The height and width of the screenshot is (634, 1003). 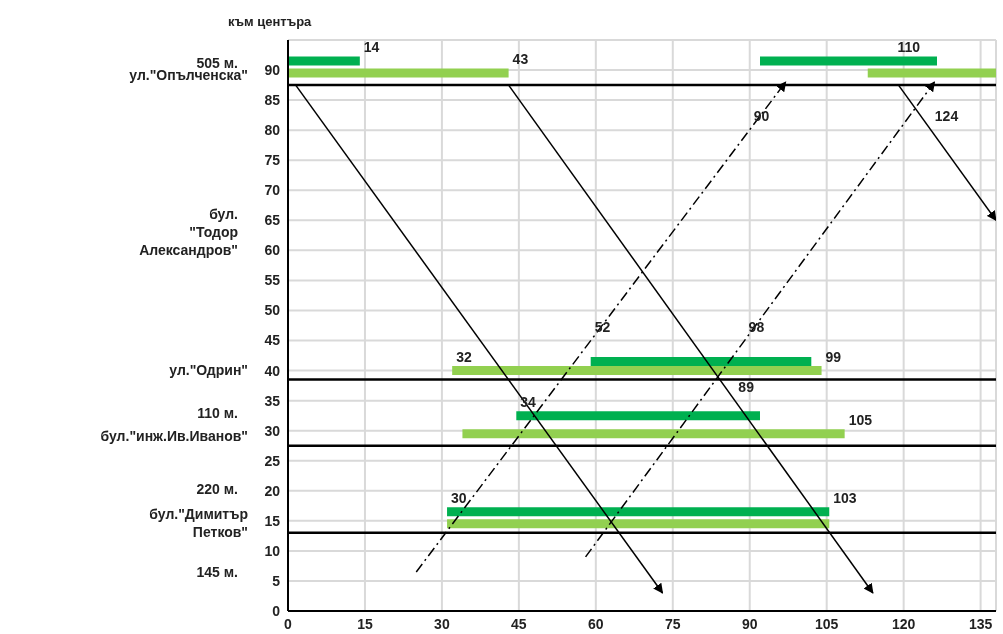 I want to click on x-tick-label: 90, so click(x=749, y=623).